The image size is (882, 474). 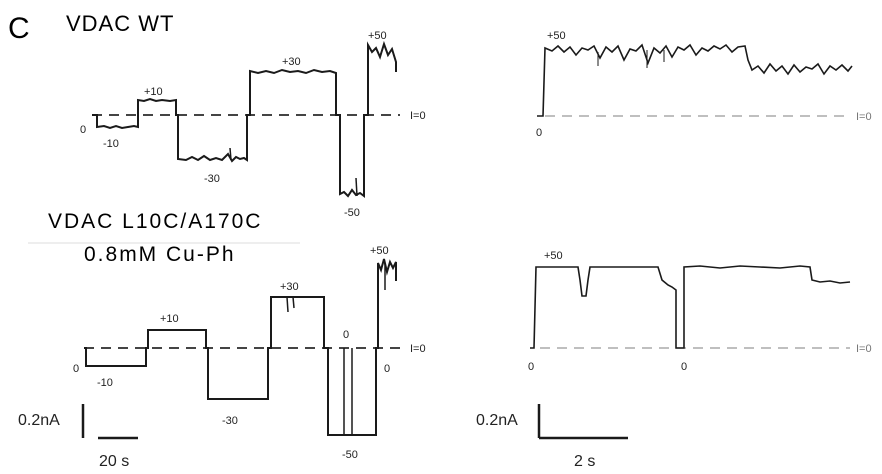 I want to click on scale-time-label: 20 s, so click(x=114, y=461).